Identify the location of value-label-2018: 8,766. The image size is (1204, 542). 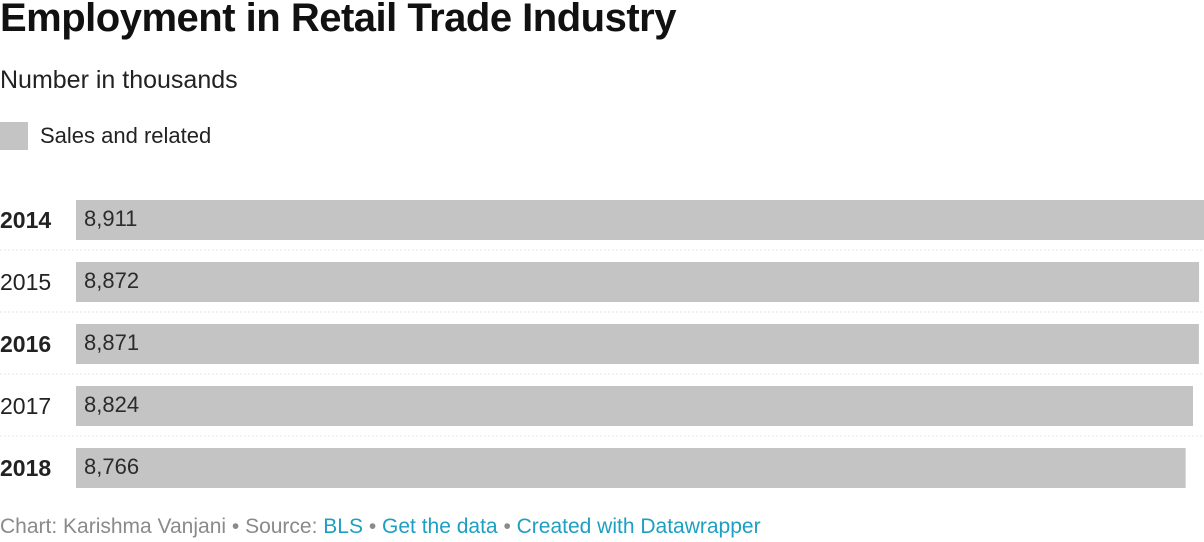
(111, 466).